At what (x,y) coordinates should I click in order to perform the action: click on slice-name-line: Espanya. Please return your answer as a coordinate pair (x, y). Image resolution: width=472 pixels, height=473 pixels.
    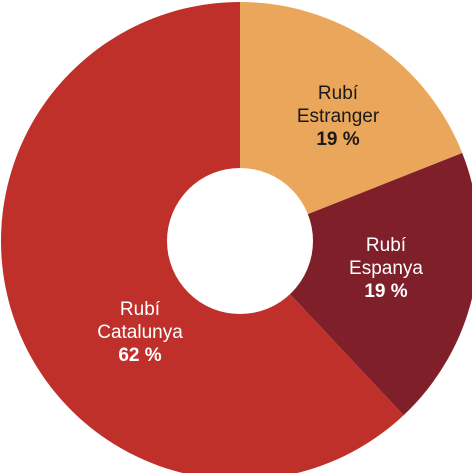
    Looking at the image, I should click on (386, 268).